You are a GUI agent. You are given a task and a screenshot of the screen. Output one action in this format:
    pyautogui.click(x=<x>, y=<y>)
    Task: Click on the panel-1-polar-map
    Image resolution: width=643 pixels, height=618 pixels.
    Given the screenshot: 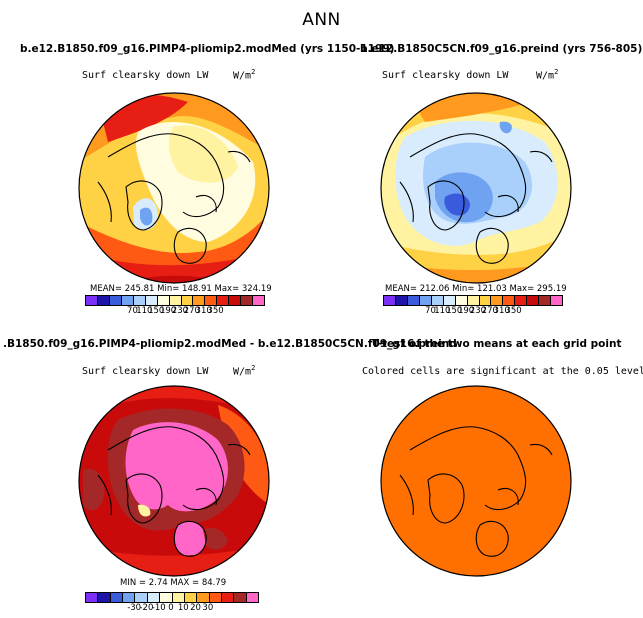 What is the action you would take?
    pyautogui.click(x=174, y=188)
    